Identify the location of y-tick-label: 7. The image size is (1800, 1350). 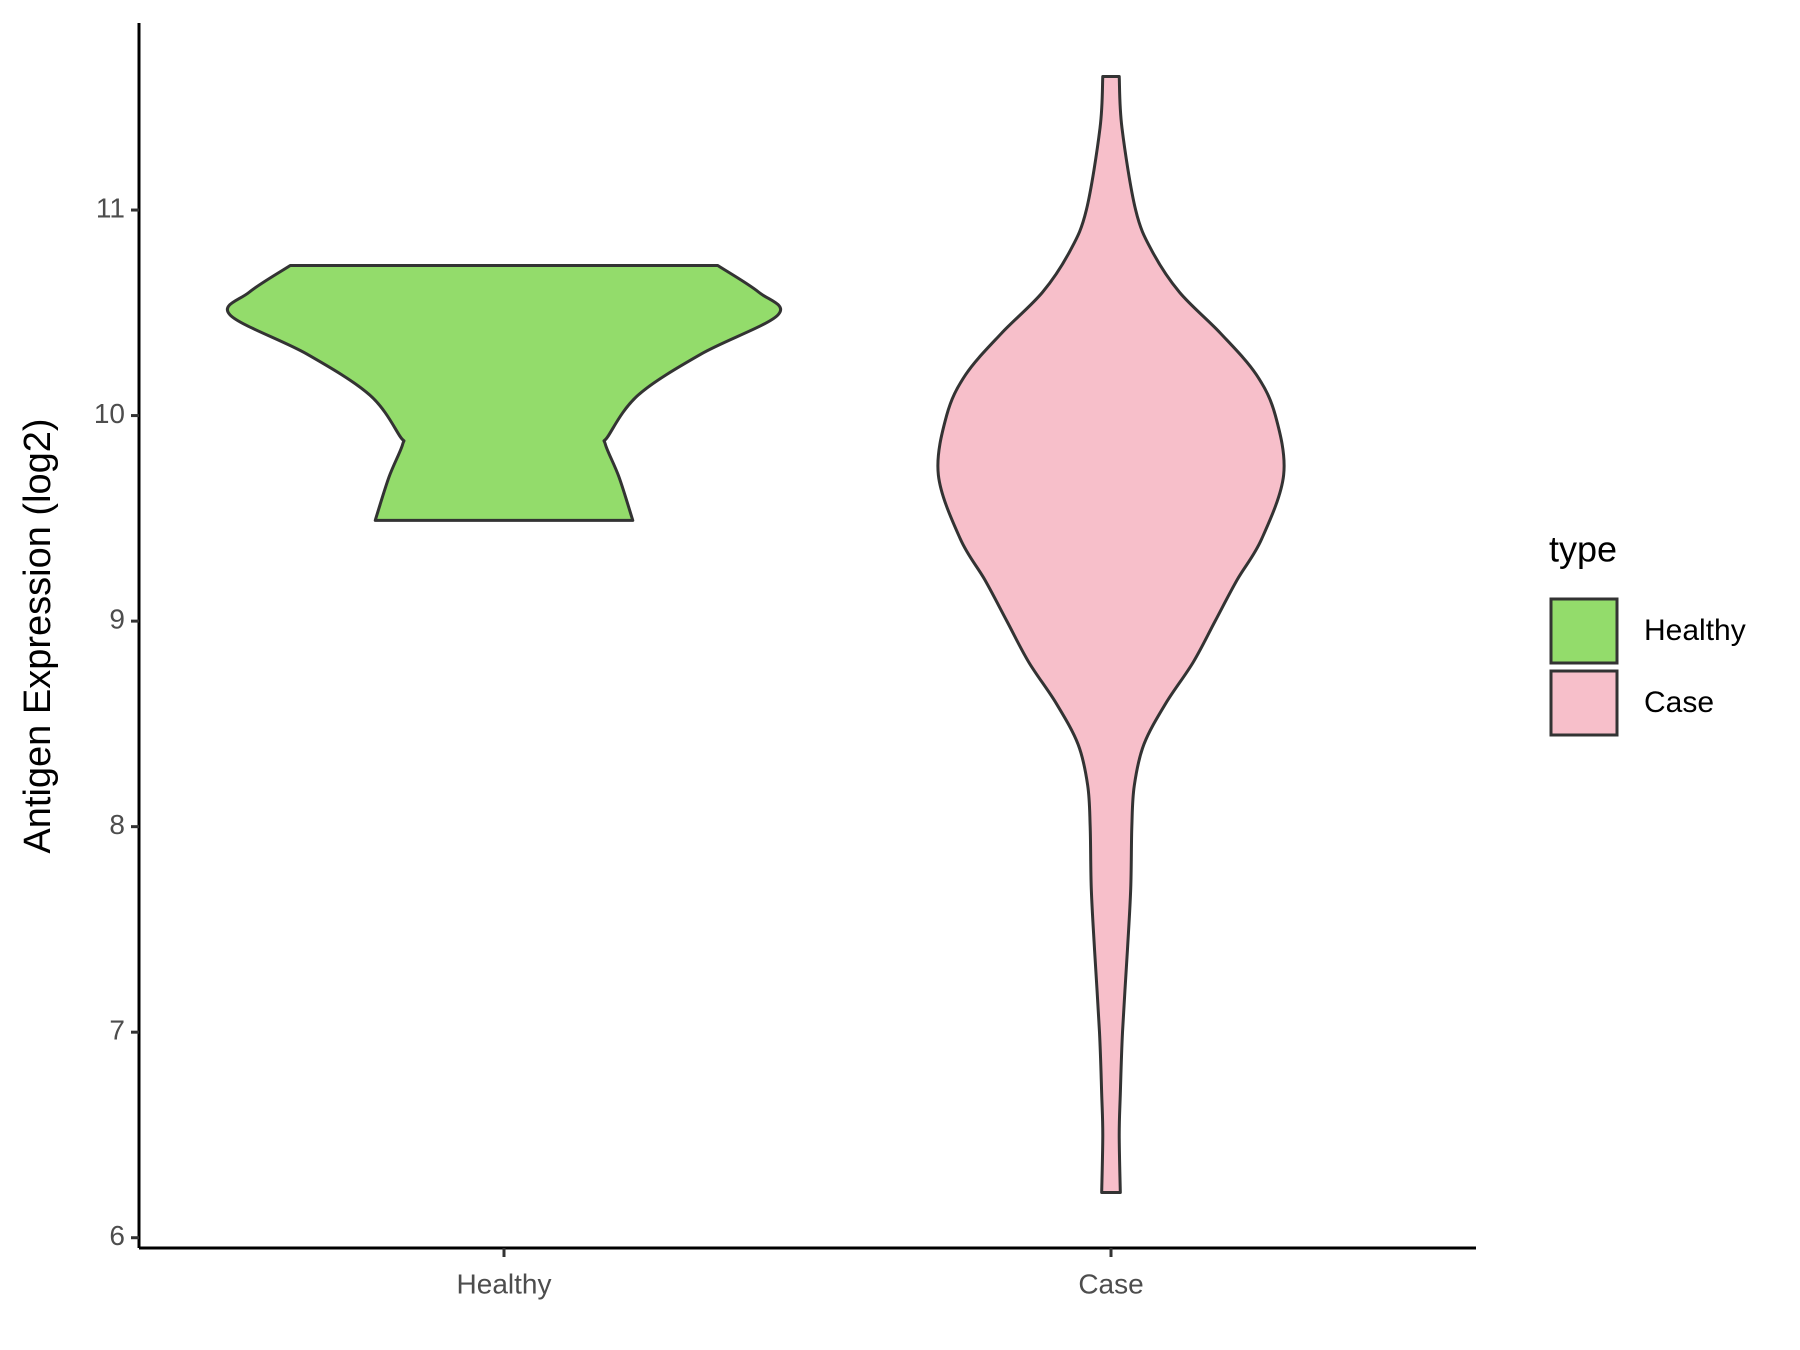
(117, 1030).